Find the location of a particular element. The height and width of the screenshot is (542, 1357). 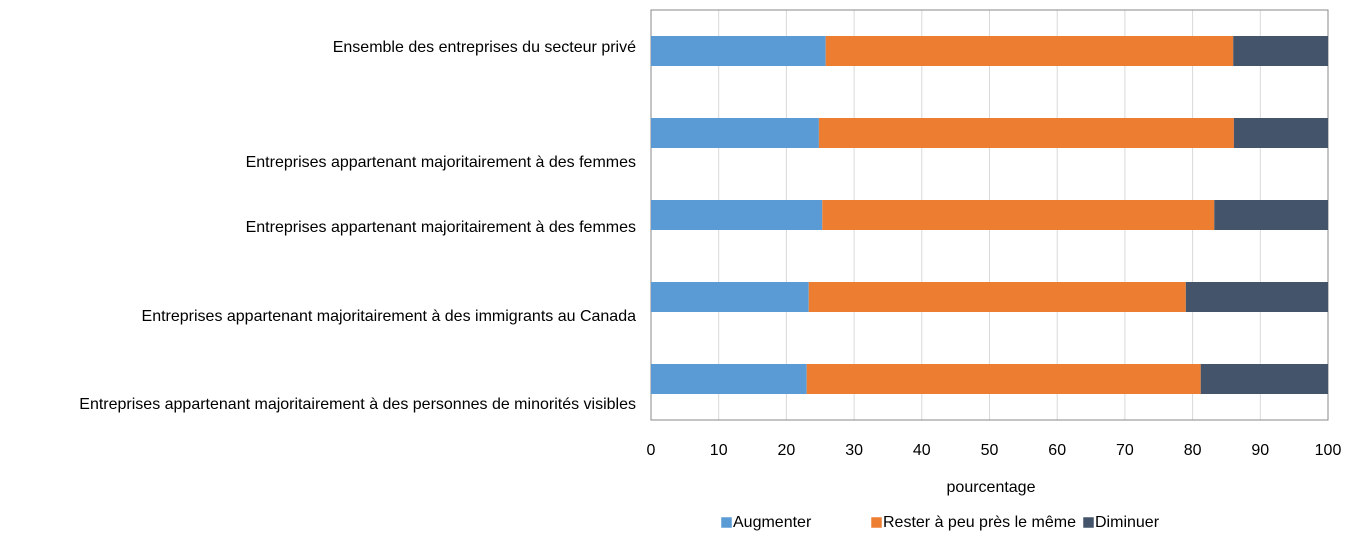

x-tick-label: 80 is located at coordinates (1193, 450).